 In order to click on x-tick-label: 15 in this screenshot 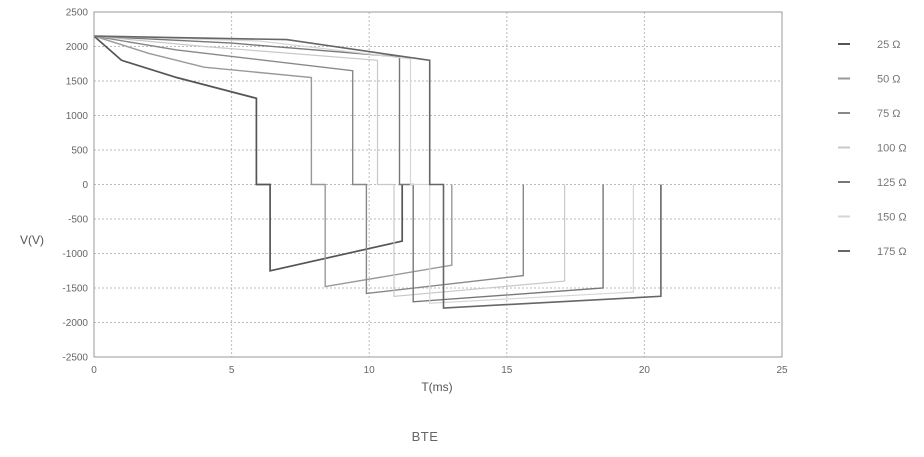, I will do `click(507, 370)`.